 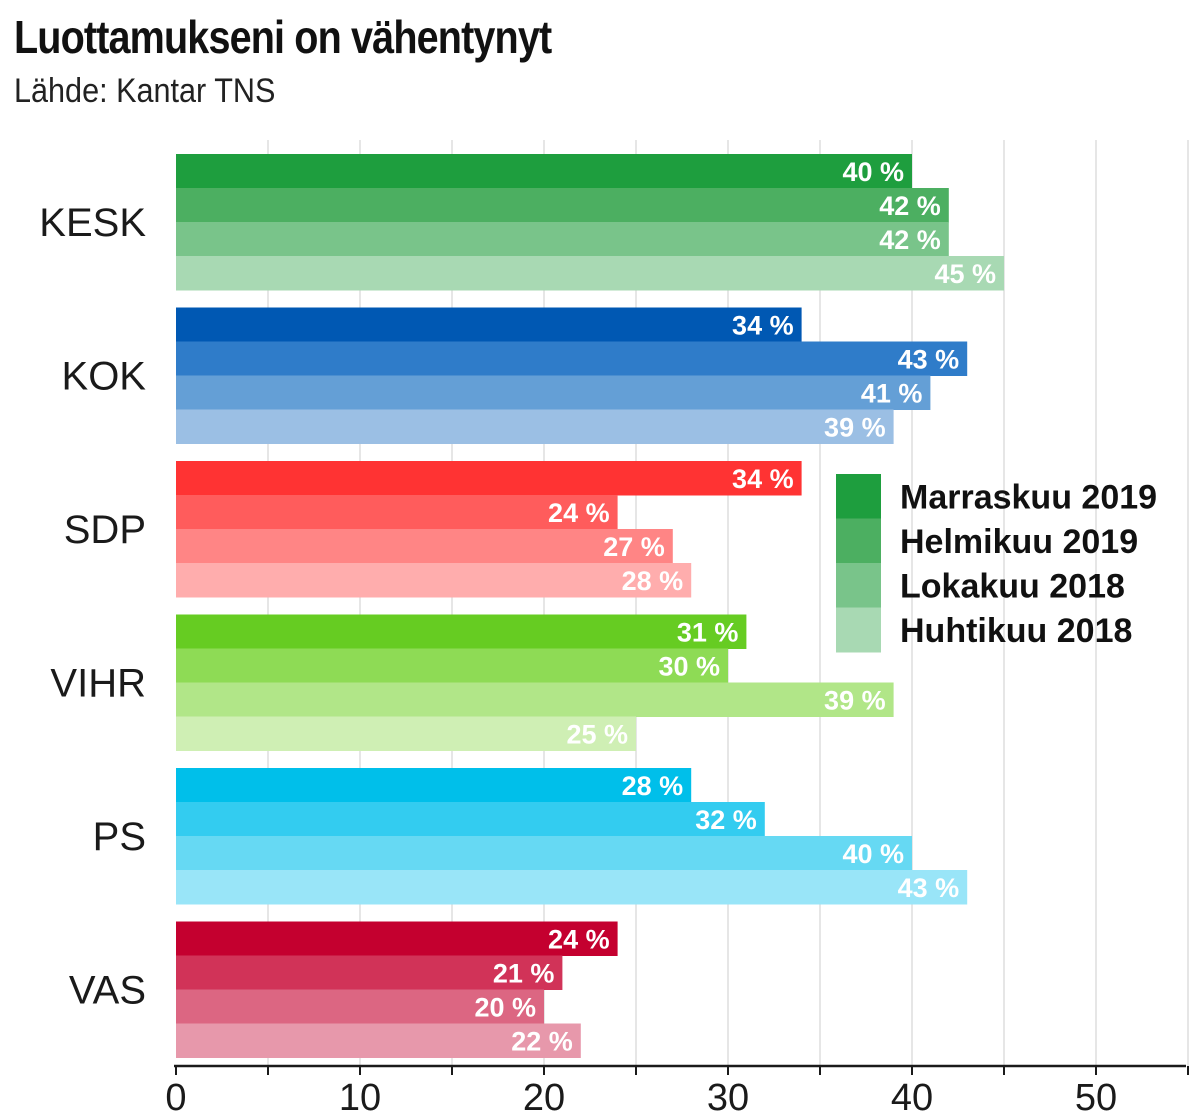 What do you see at coordinates (145, 91) in the screenshot?
I see `chart-subtitle: Lähde: Kantar TNS` at bounding box center [145, 91].